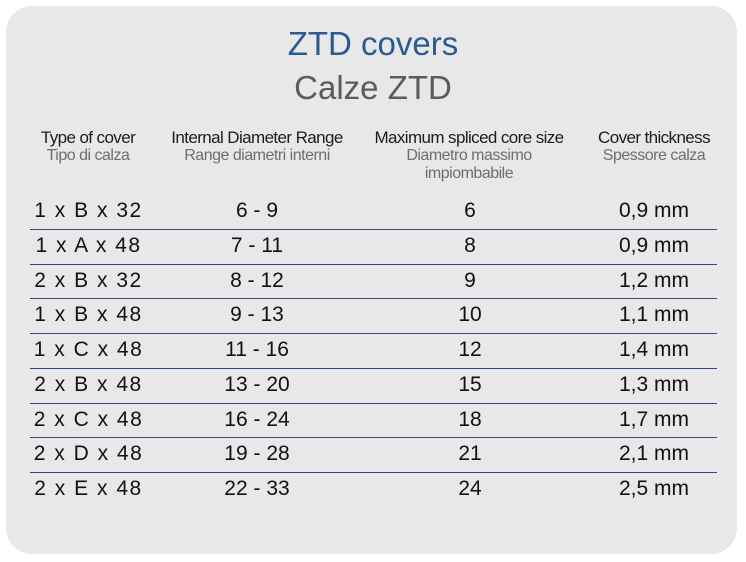 The image size is (746, 562). What do you see at coordinates (653, 280) in the screenshot?
I see `cell-thickness: 1,2 mm` at bounding box center [653, 280].